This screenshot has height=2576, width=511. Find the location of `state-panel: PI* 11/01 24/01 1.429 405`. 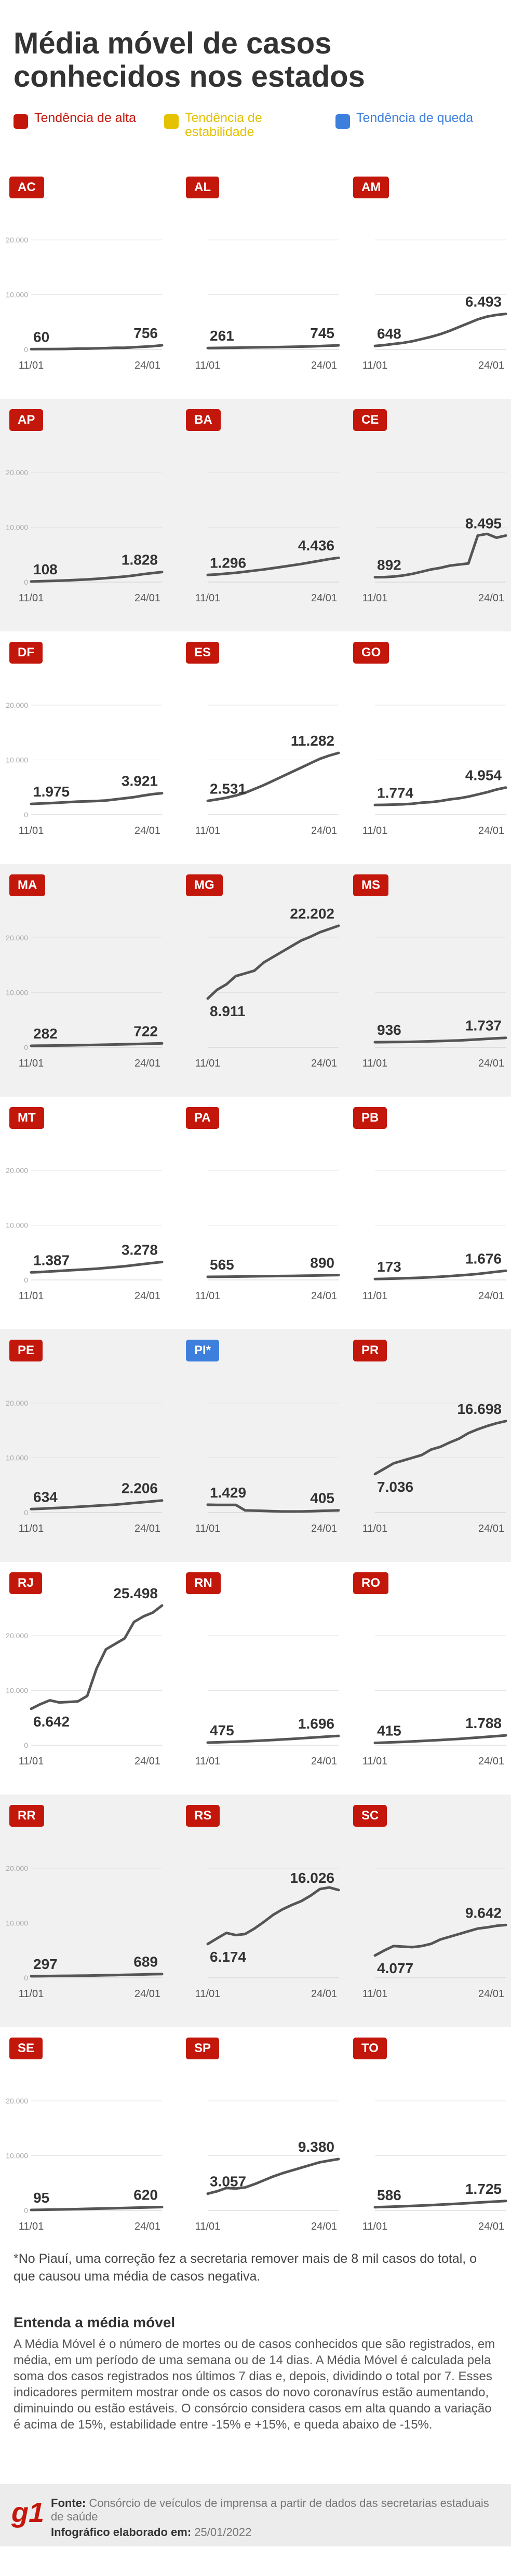

state-panel: PI* 11/01 24/01 1.429 405 is located at coordinates (264, 1445).